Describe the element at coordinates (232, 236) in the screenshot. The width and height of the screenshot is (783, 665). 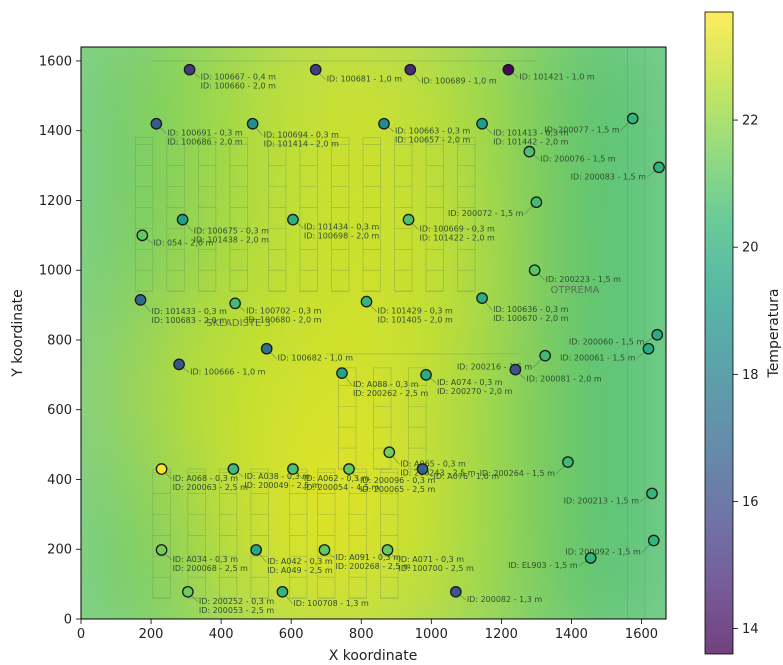
I see `point-label: ID: 100675 - 0,3 m ID: 101438 - 2,0 m` at that location.